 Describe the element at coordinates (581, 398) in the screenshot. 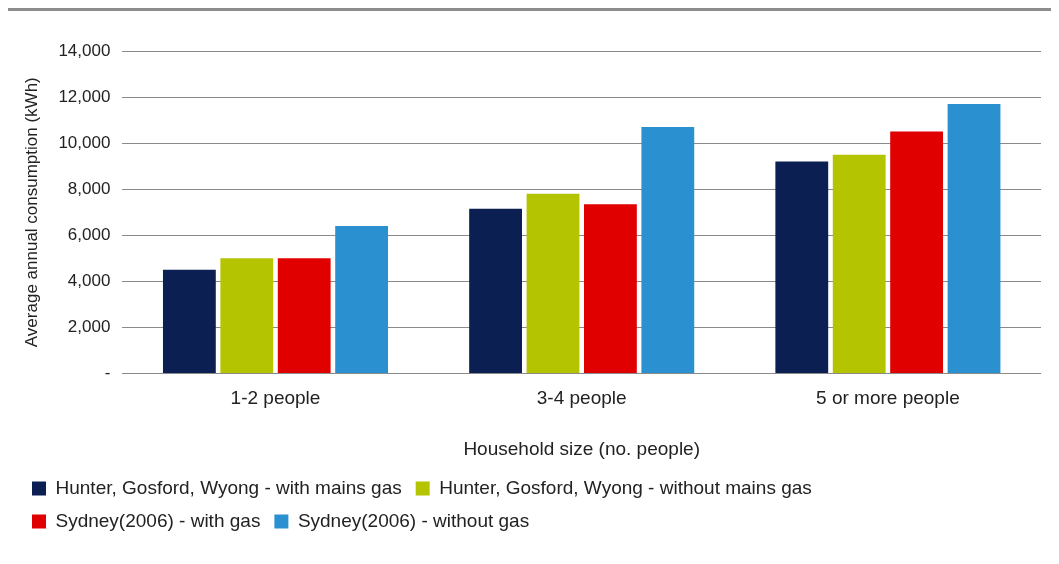

I see `x-tick-label: 3-4 people` at that location.